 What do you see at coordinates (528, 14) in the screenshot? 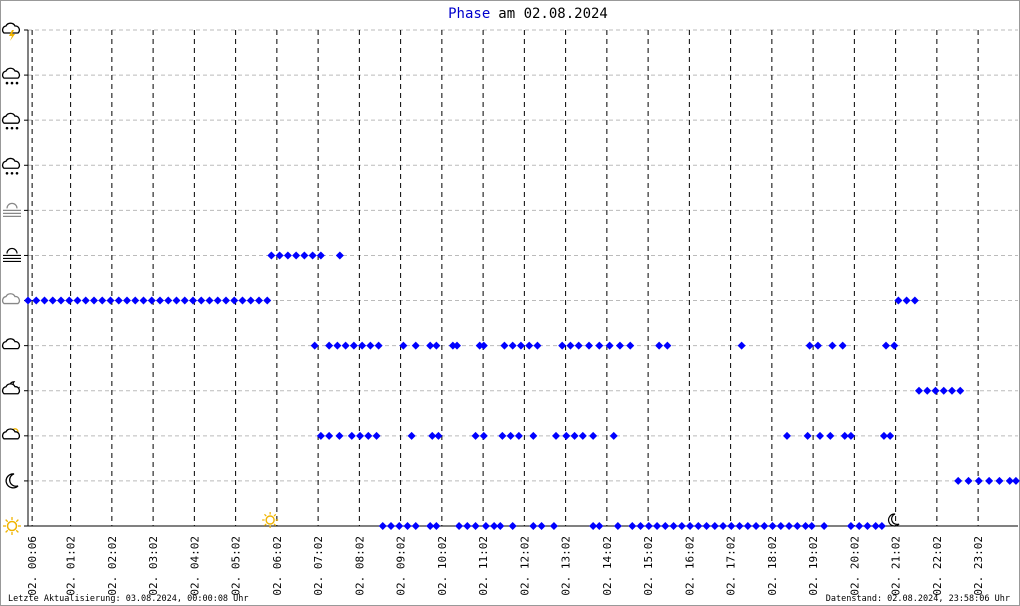
I see `chart-title: Phase am 02.08.2024` at bounding box center [528, 14].